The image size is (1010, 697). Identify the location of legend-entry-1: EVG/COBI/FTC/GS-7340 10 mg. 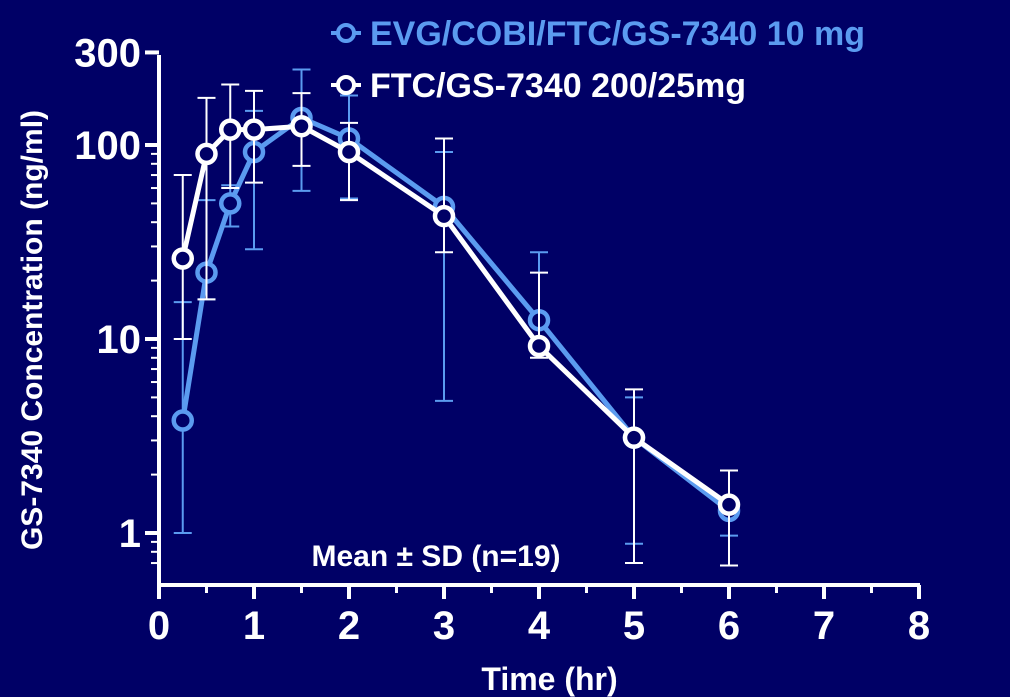
(598, 34).